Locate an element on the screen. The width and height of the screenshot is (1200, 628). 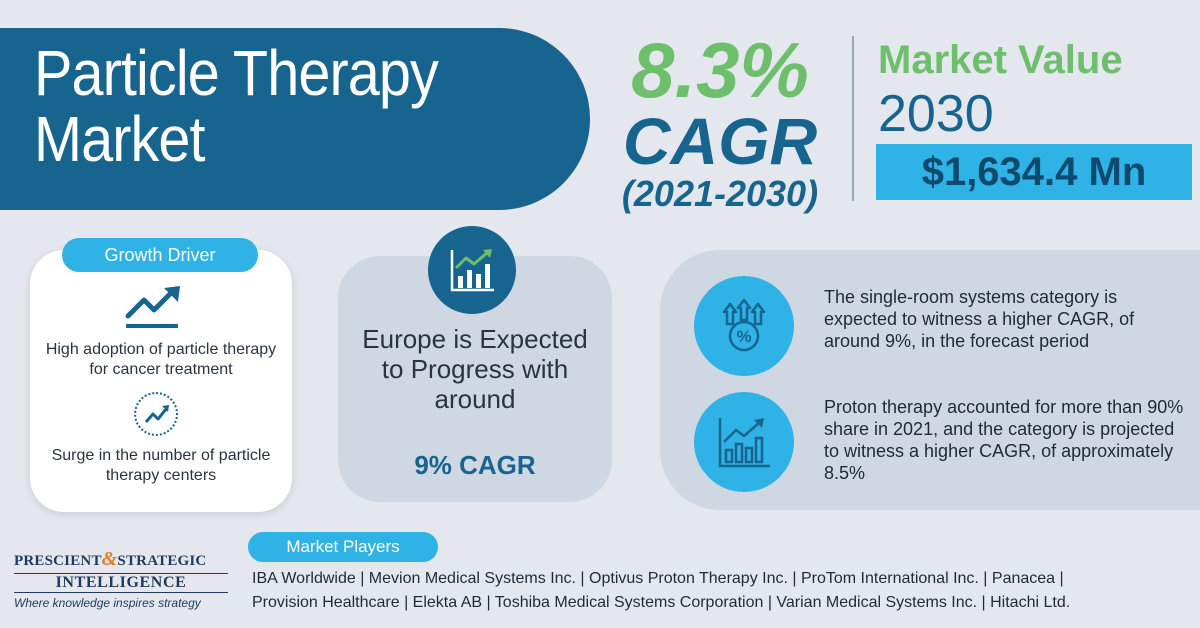
market-value-amount: $1,634.4 Mn is located at coordinates (1034, 172).